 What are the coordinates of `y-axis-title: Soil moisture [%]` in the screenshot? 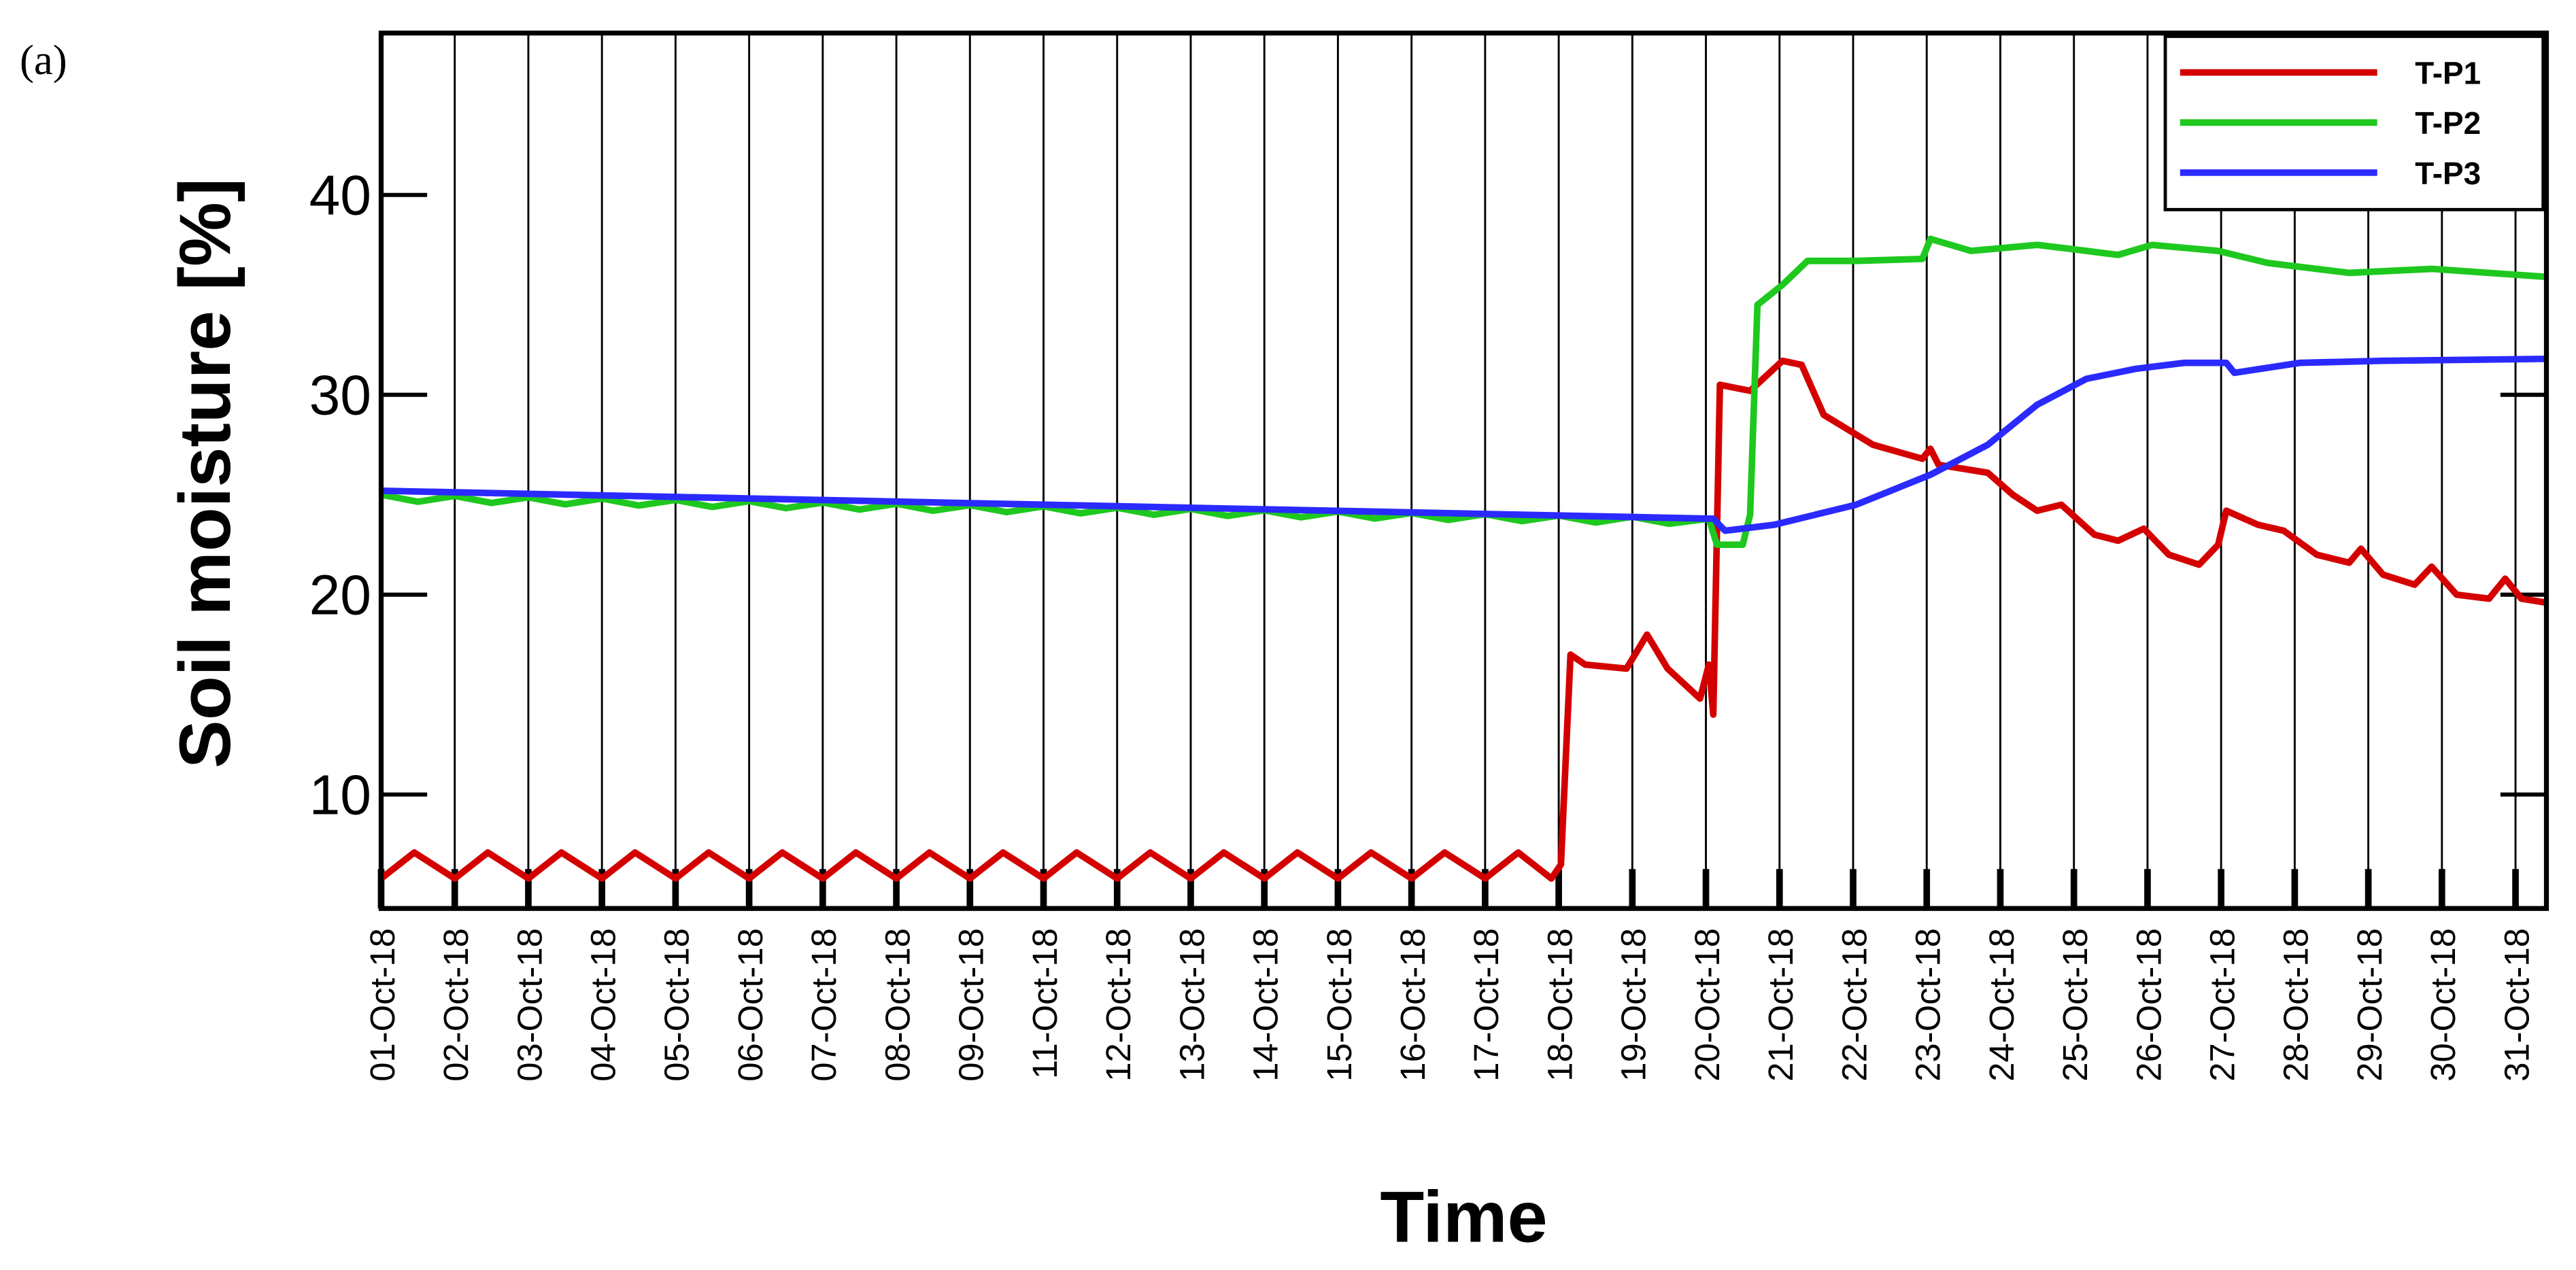 It's located at (205, 473).